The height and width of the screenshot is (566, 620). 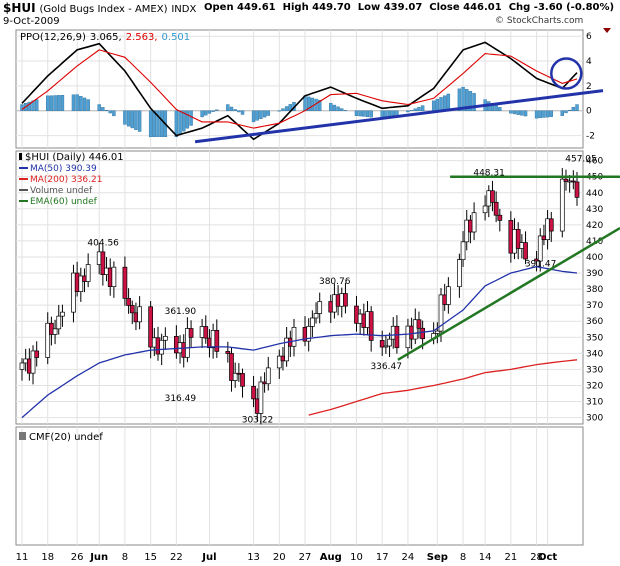 What do you see at coordinates (184, 9) in the screenshot?
I see `exchange: INDX` at bounding box center [184, 9].